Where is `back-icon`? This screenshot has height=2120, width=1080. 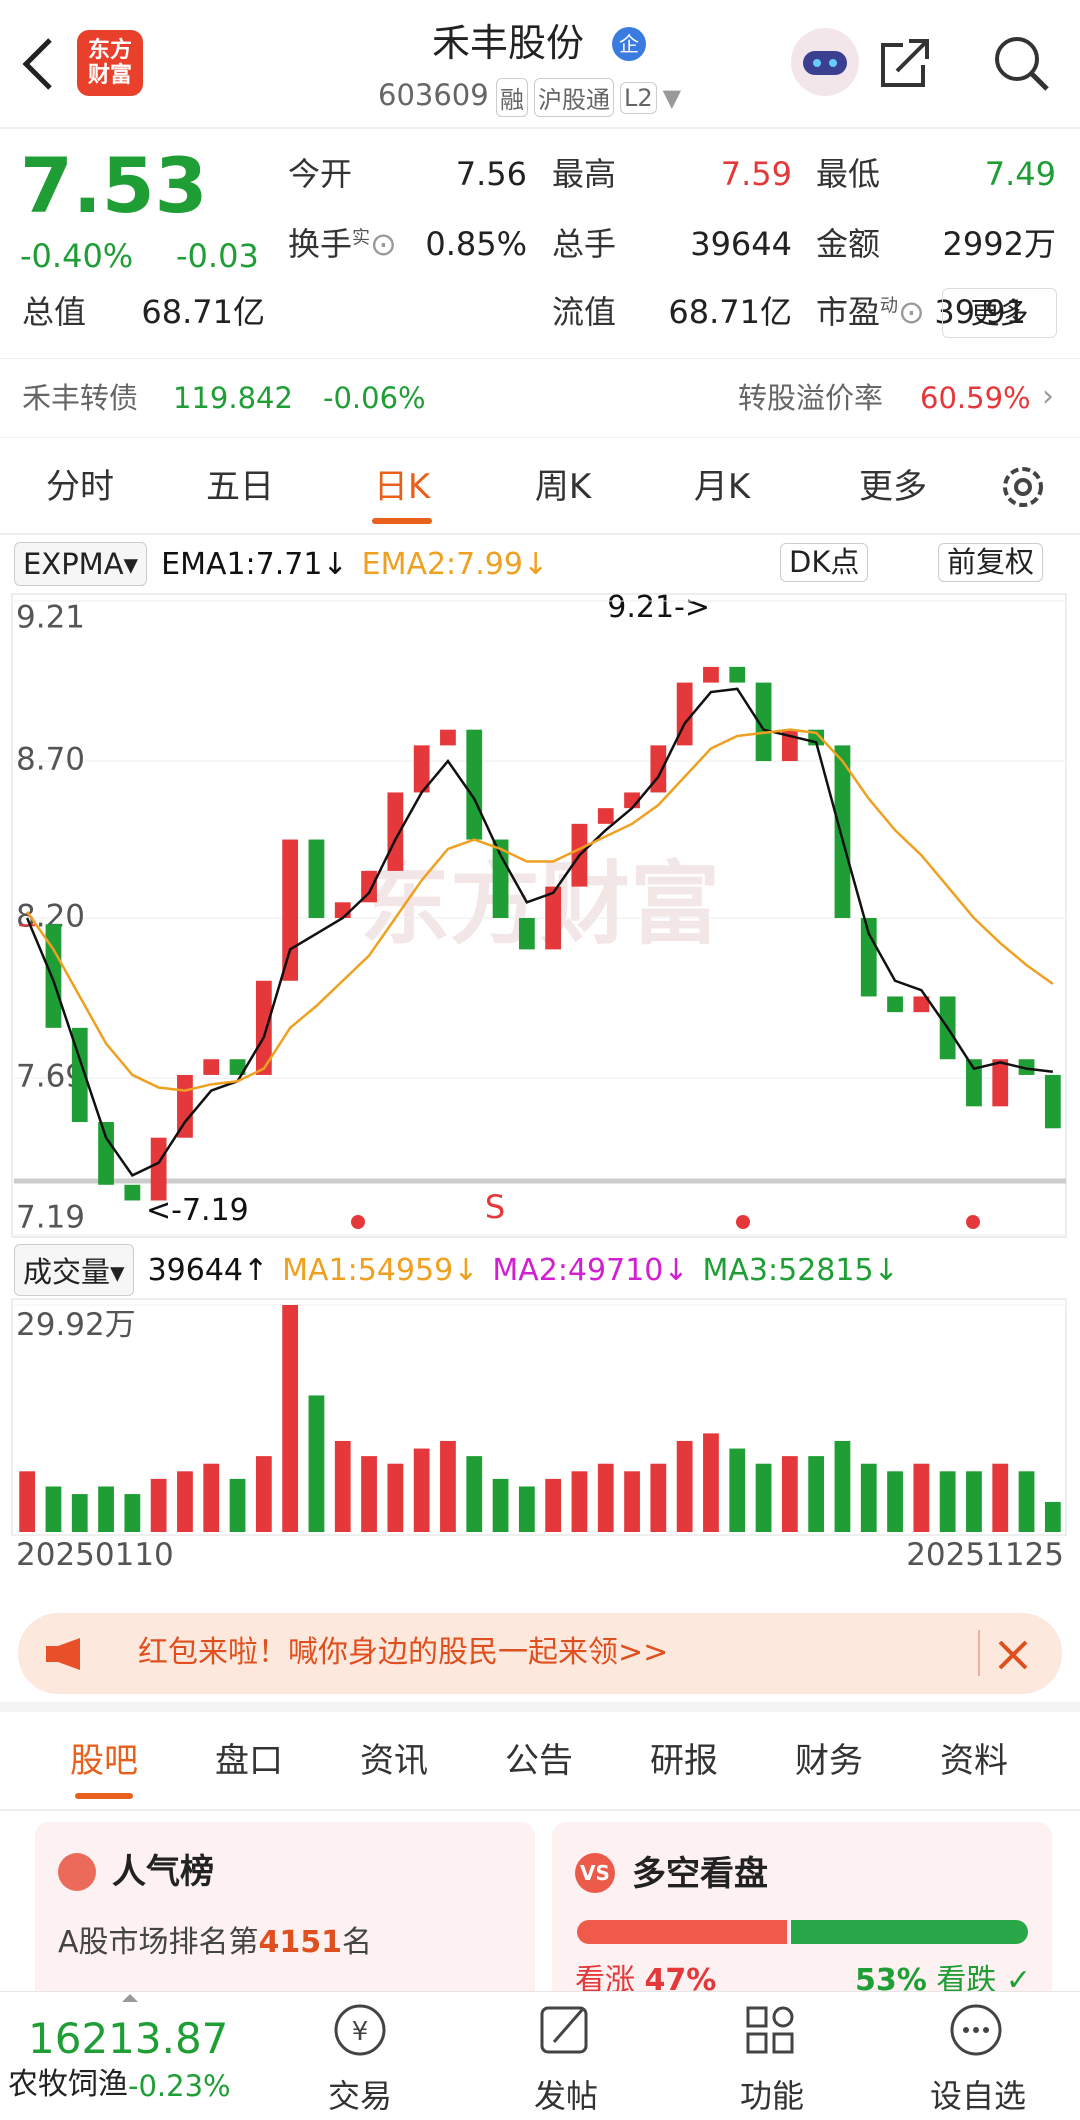
back-icon is located at coordinates (38, 64).